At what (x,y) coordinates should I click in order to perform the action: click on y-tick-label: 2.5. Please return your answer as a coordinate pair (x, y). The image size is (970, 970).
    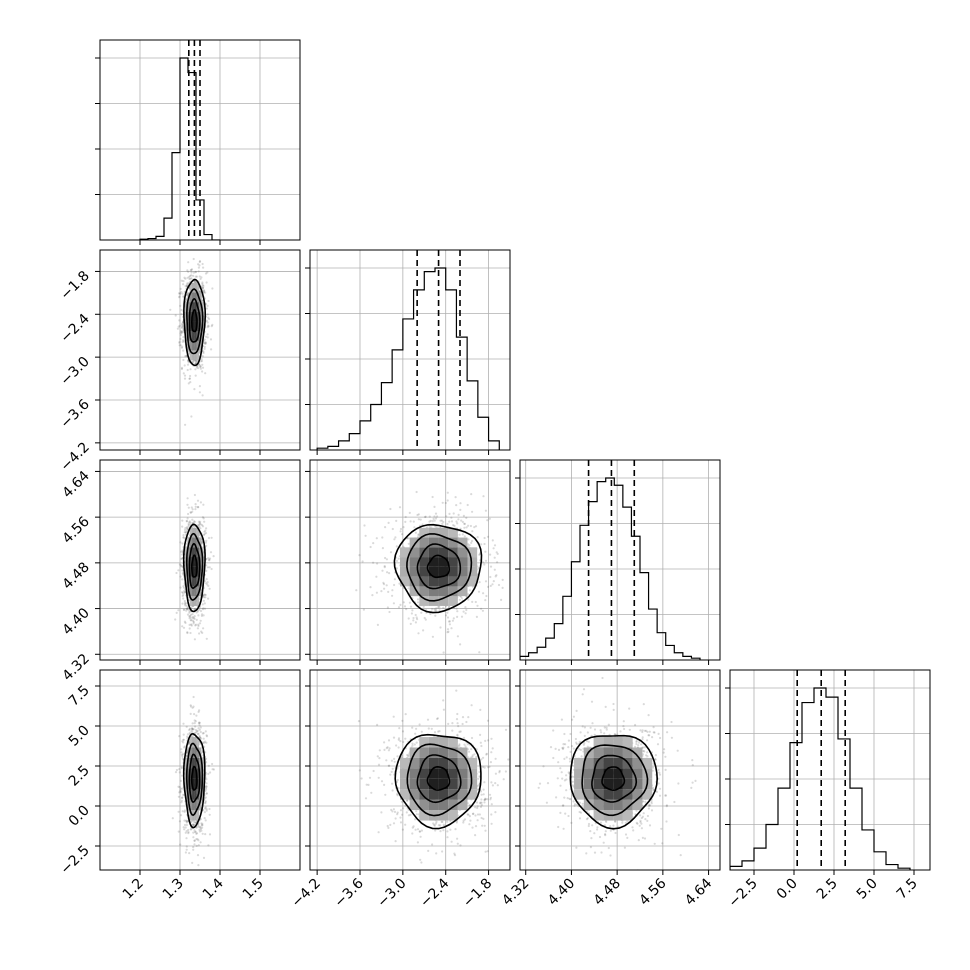
    Looking at the image, I should click on (79, 776).